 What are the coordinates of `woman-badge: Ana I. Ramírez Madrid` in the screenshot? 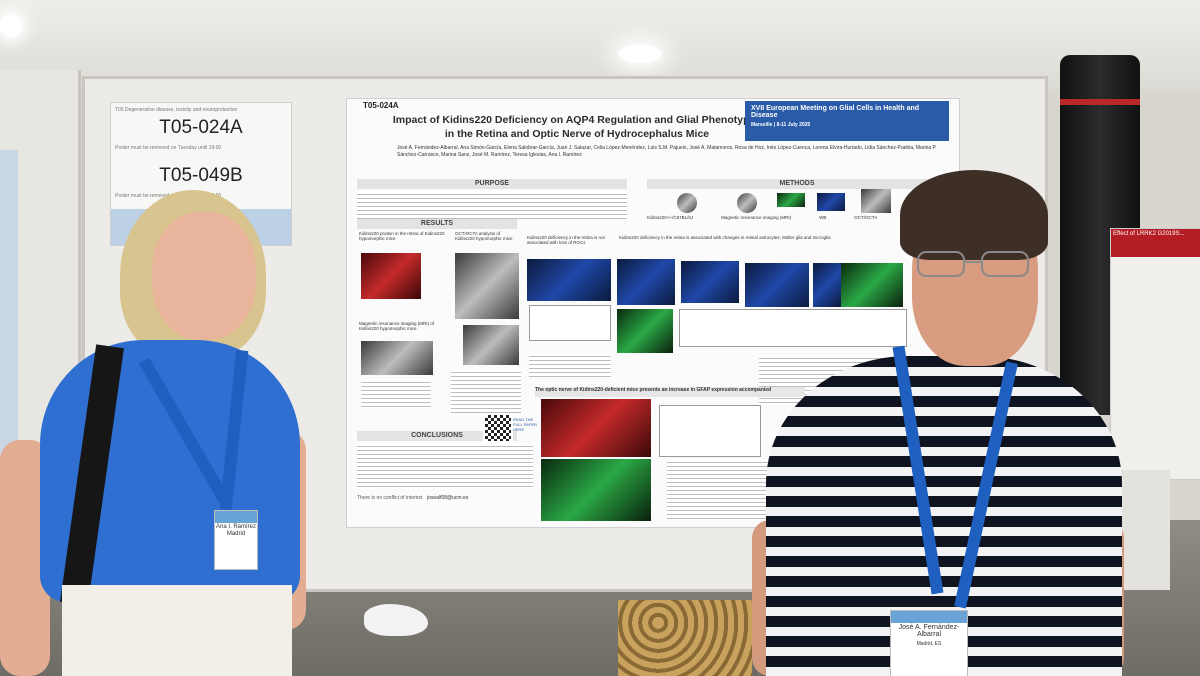 It's located at (236, 540).